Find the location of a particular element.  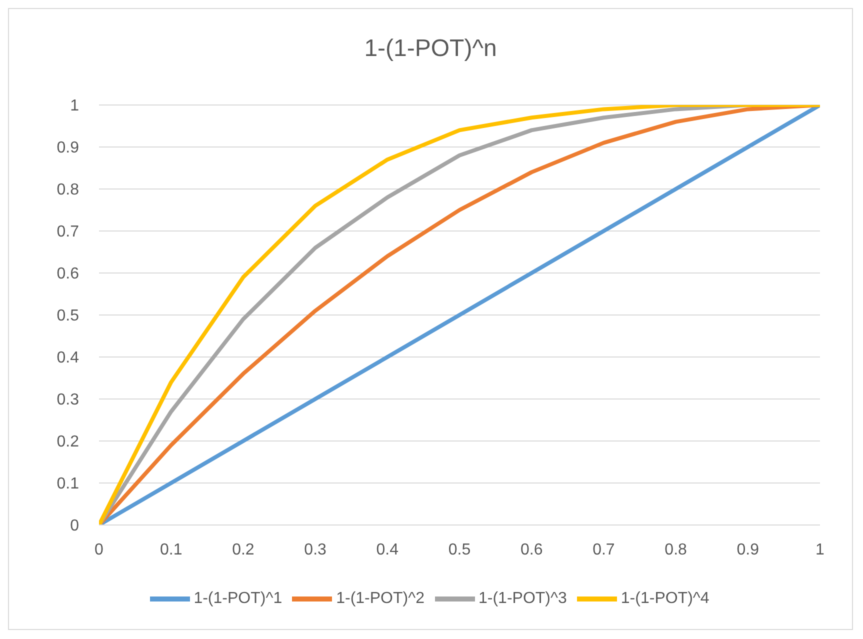

y-tick-label: 0.7 is located at coordinates (68, 232).